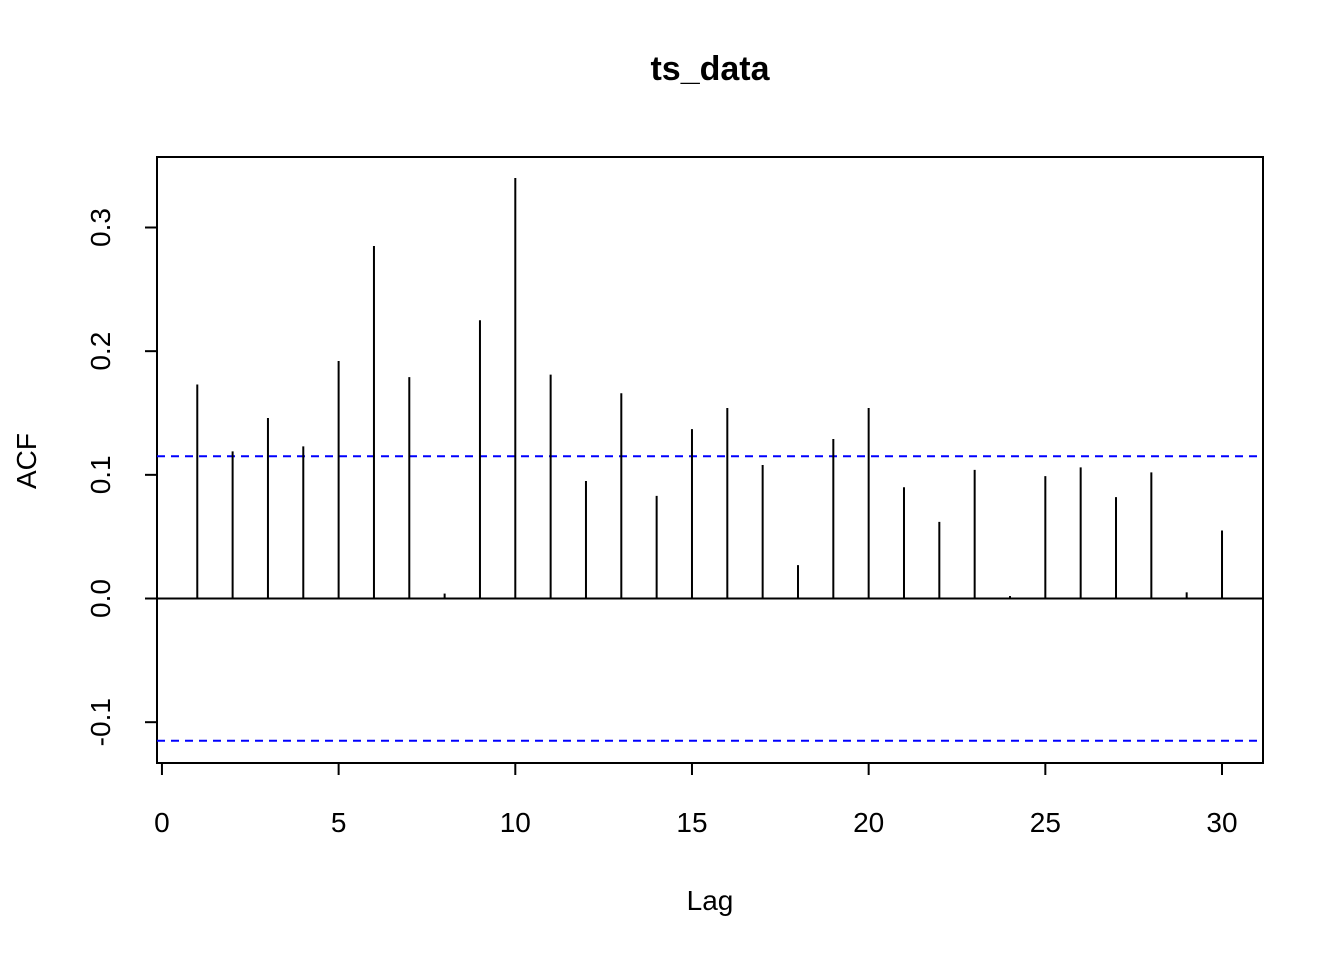  Describe the element at coordinates (26, 461) in the screenshot. I see `y-axis-label: ACF` at that location.